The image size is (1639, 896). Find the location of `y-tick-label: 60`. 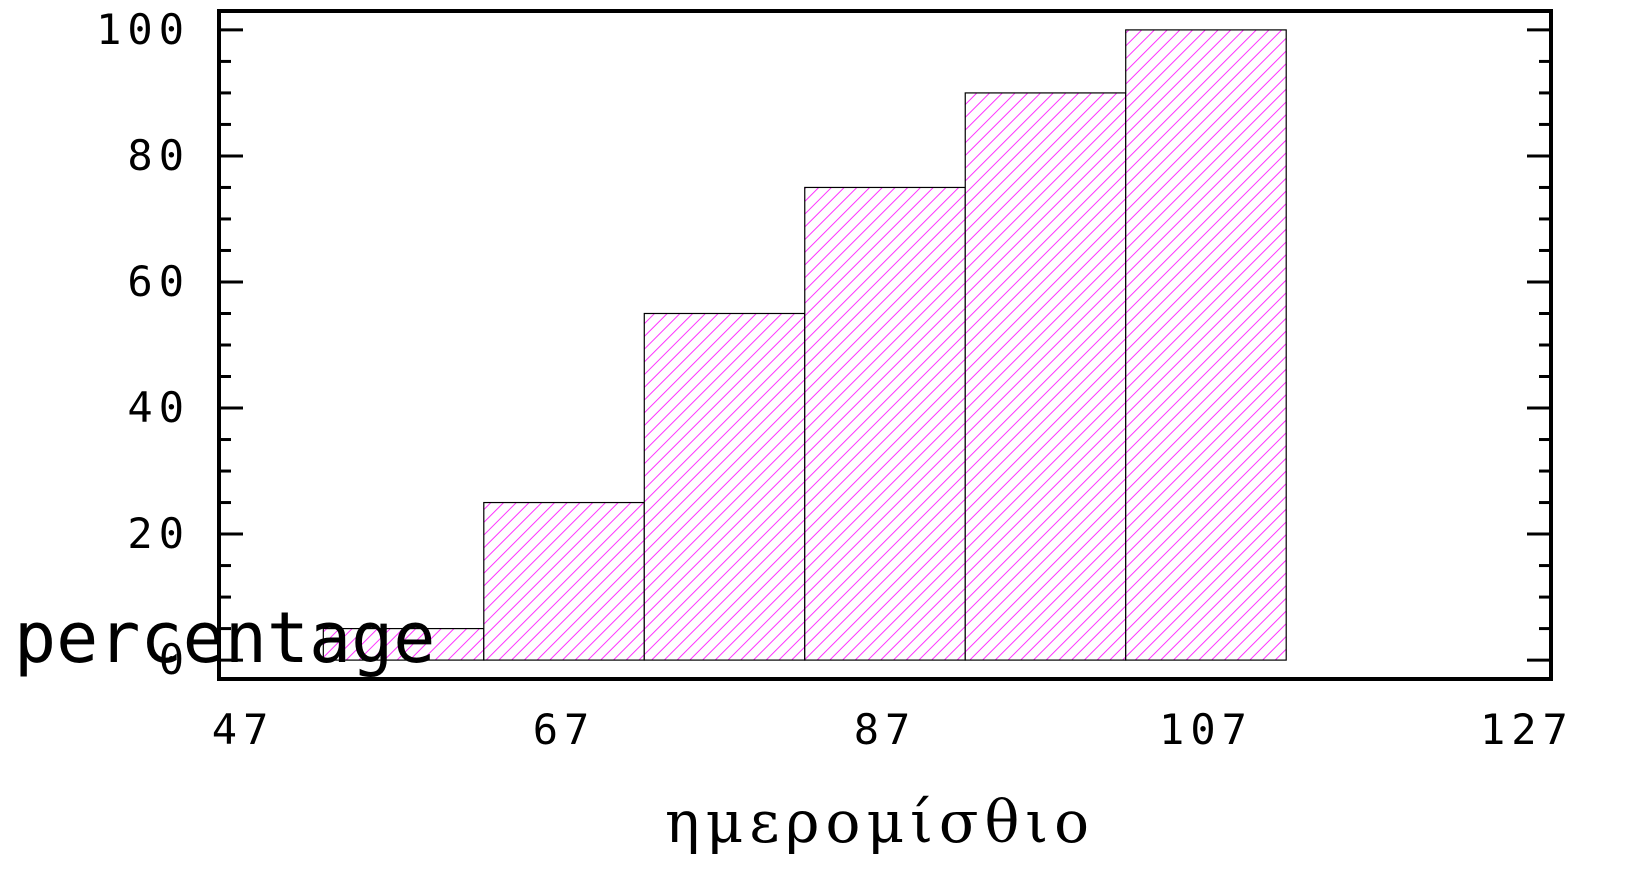

y-tick-label: 60 is located at coordinates (158, 281).